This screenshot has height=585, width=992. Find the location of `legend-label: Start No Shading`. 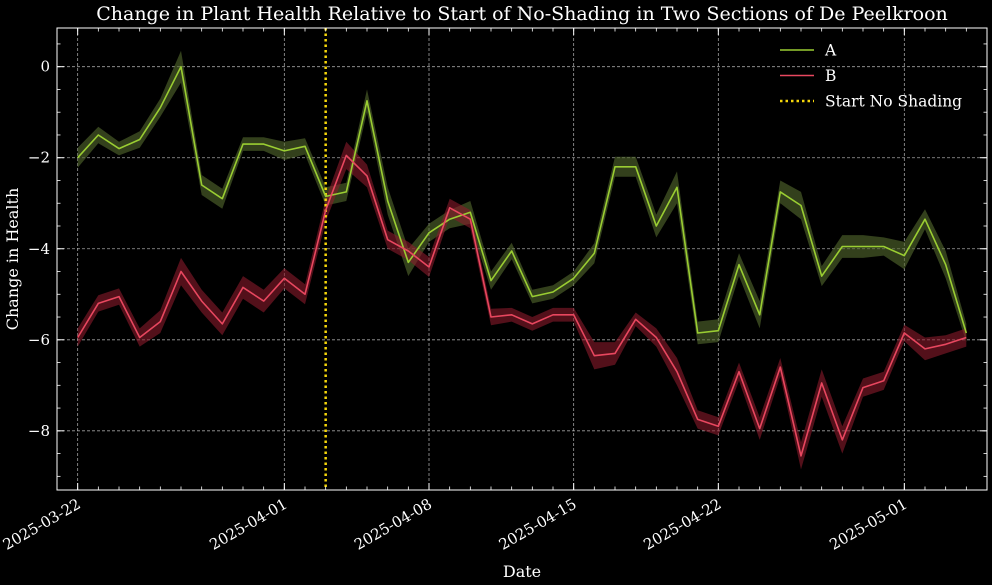

legend-label: Start No Shading is located at coordinates (893, 102).